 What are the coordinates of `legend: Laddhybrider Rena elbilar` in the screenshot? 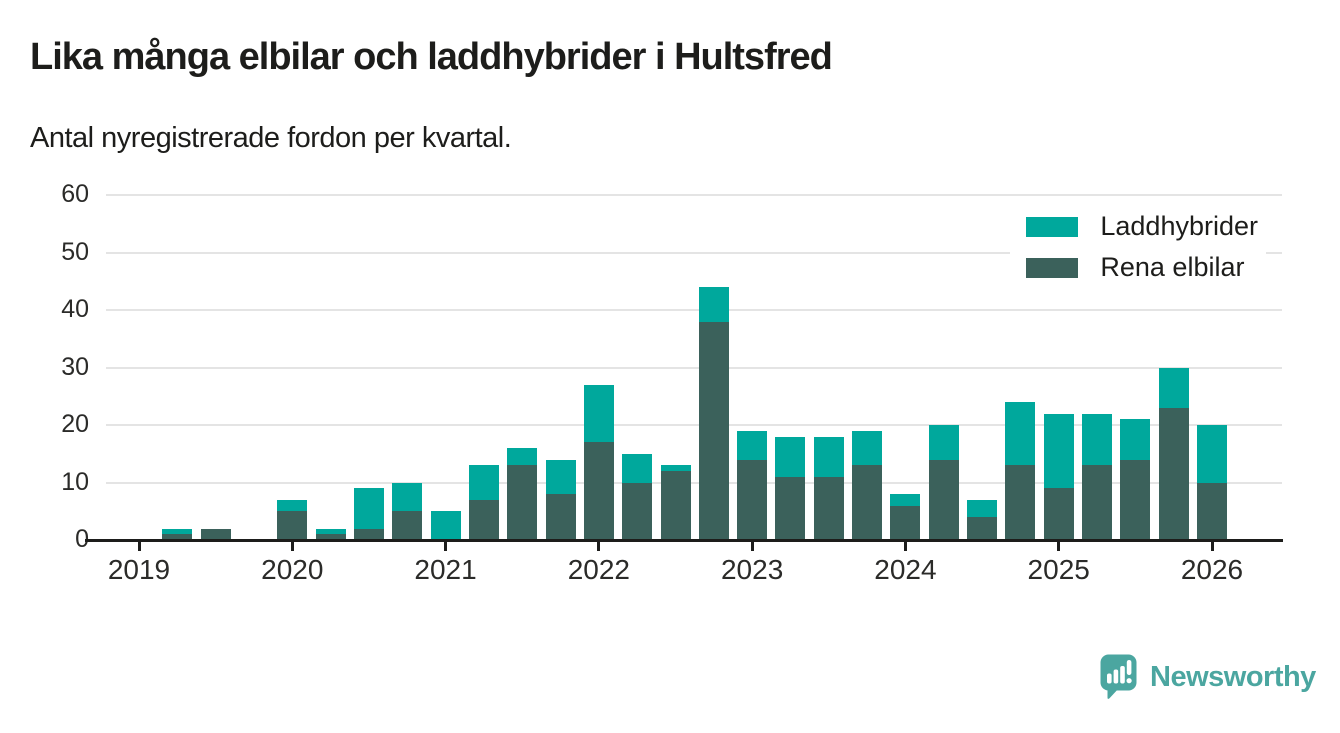 It's located at (1138, 247).